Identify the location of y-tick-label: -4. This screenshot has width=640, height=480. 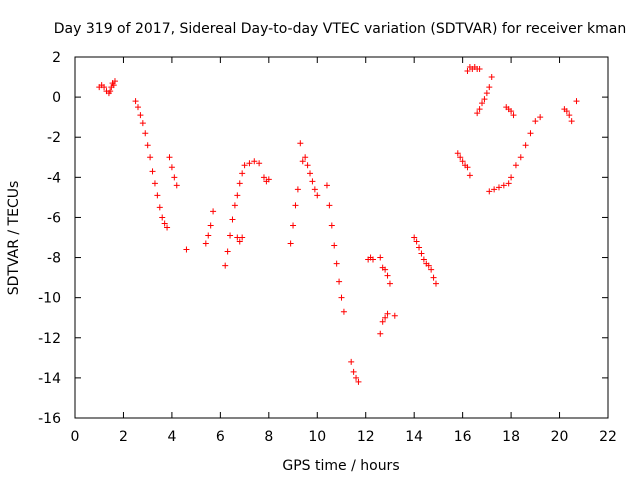
(54, 178).